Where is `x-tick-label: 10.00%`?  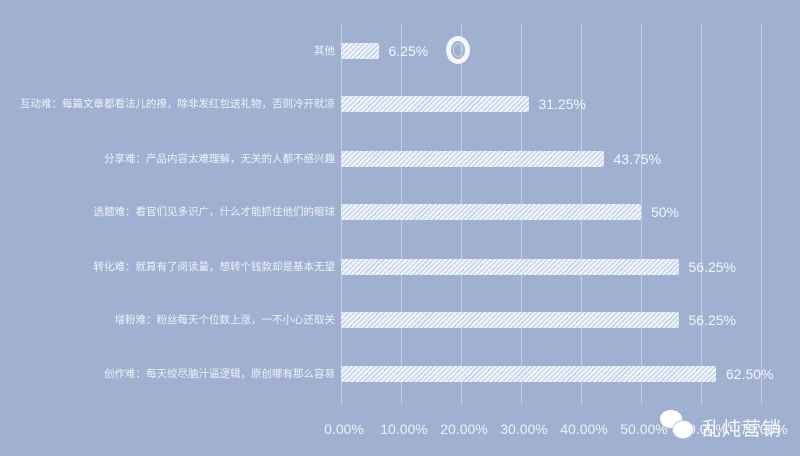
x-tick-label: 10.00% is located at coordinates (404, 429).